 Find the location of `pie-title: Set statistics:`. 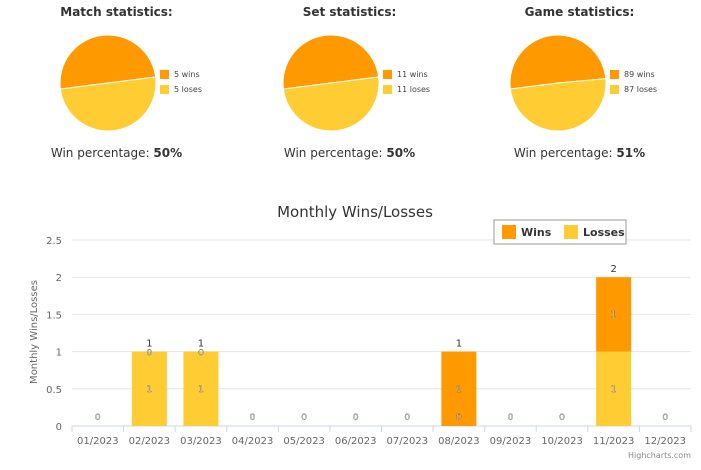

pie-title: Set statistics: is located at coordinates (349, 12).